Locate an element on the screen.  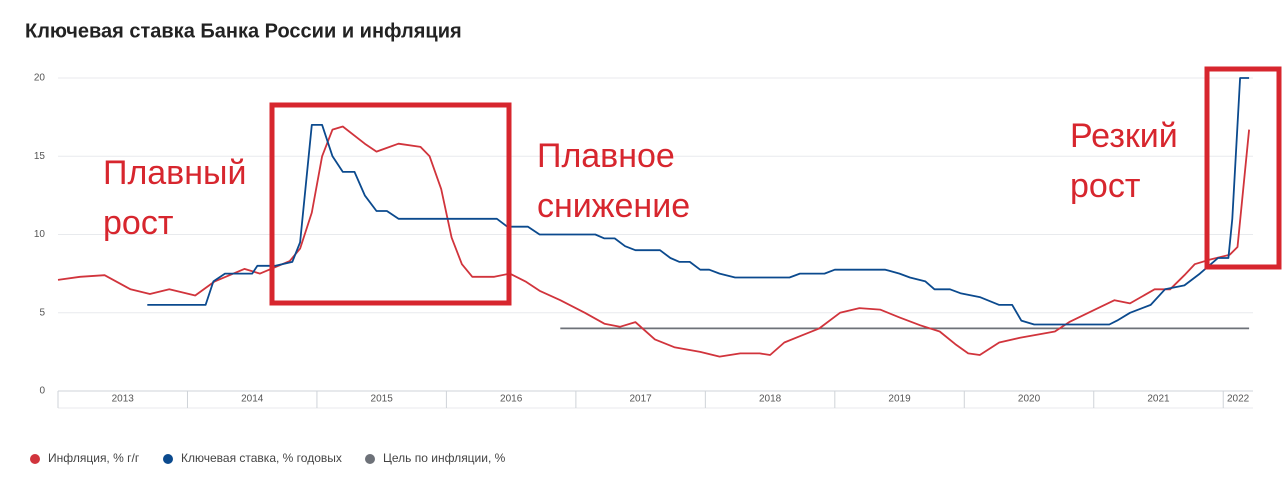
x-tick-label: 2021 is located at coordinates (1158, 399).